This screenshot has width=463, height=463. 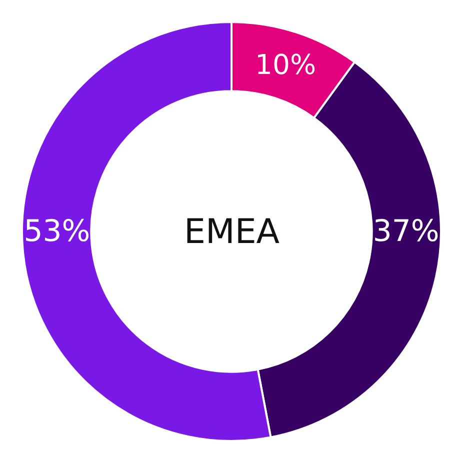 What do you see at coordinates (285, 65) in the screenshot?
I see `data-label: 10%` at bounding box center [285, 65].